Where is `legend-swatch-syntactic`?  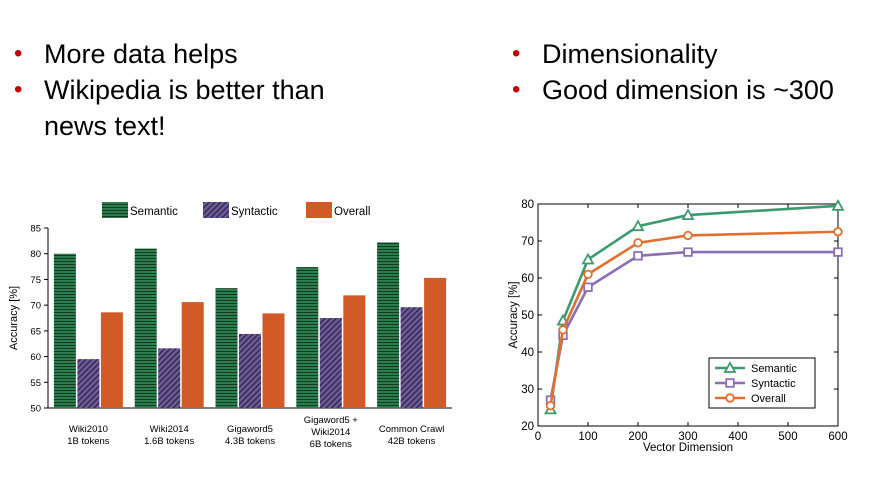
legend-swatch-syntactic is located at coordinates (216, 210).